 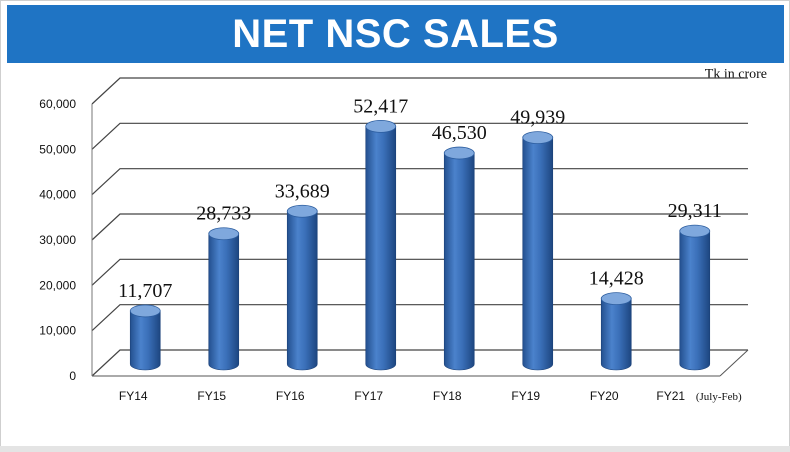 I want to click on x-tick-label: FY19, so click(x=525, y=396).